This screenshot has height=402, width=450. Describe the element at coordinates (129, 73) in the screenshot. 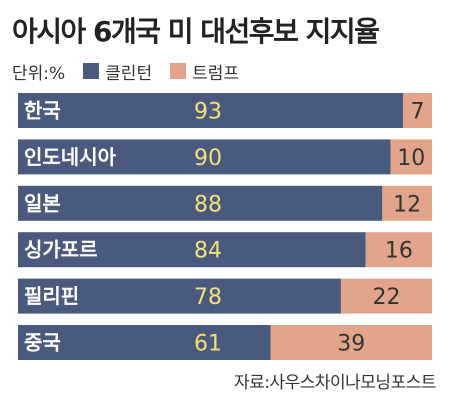

I see `legend-label-clinton: 클린턴` at that location.